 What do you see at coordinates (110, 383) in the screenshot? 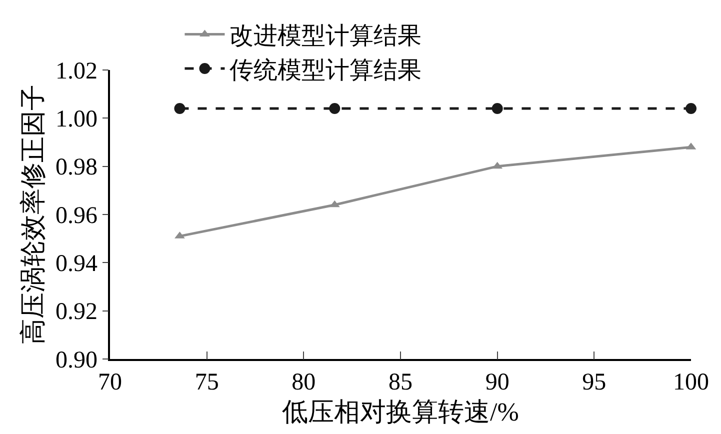
I see `x-tick-label: 70` at bounding box center [110, 383].